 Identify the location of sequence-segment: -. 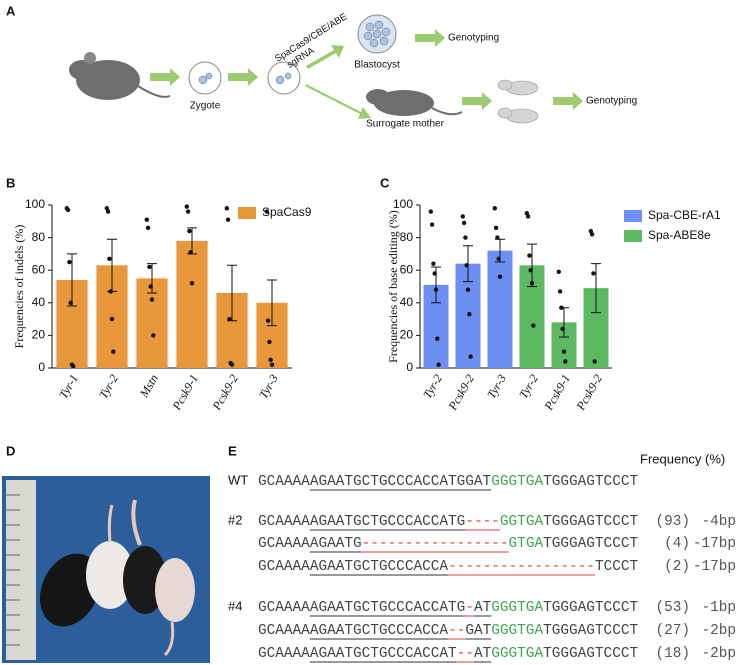
(469, 608).